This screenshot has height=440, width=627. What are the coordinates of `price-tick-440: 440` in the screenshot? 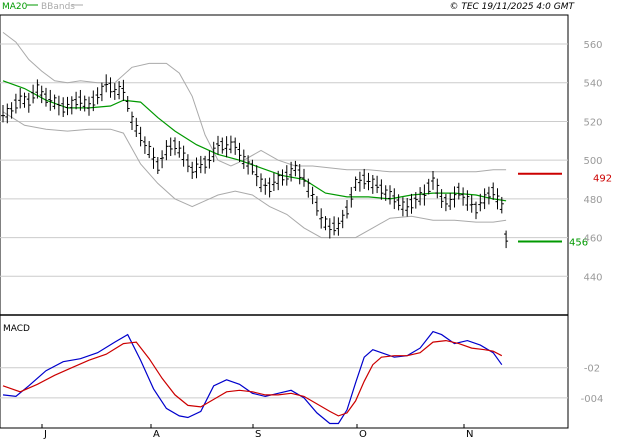 It's located at (592, 277).